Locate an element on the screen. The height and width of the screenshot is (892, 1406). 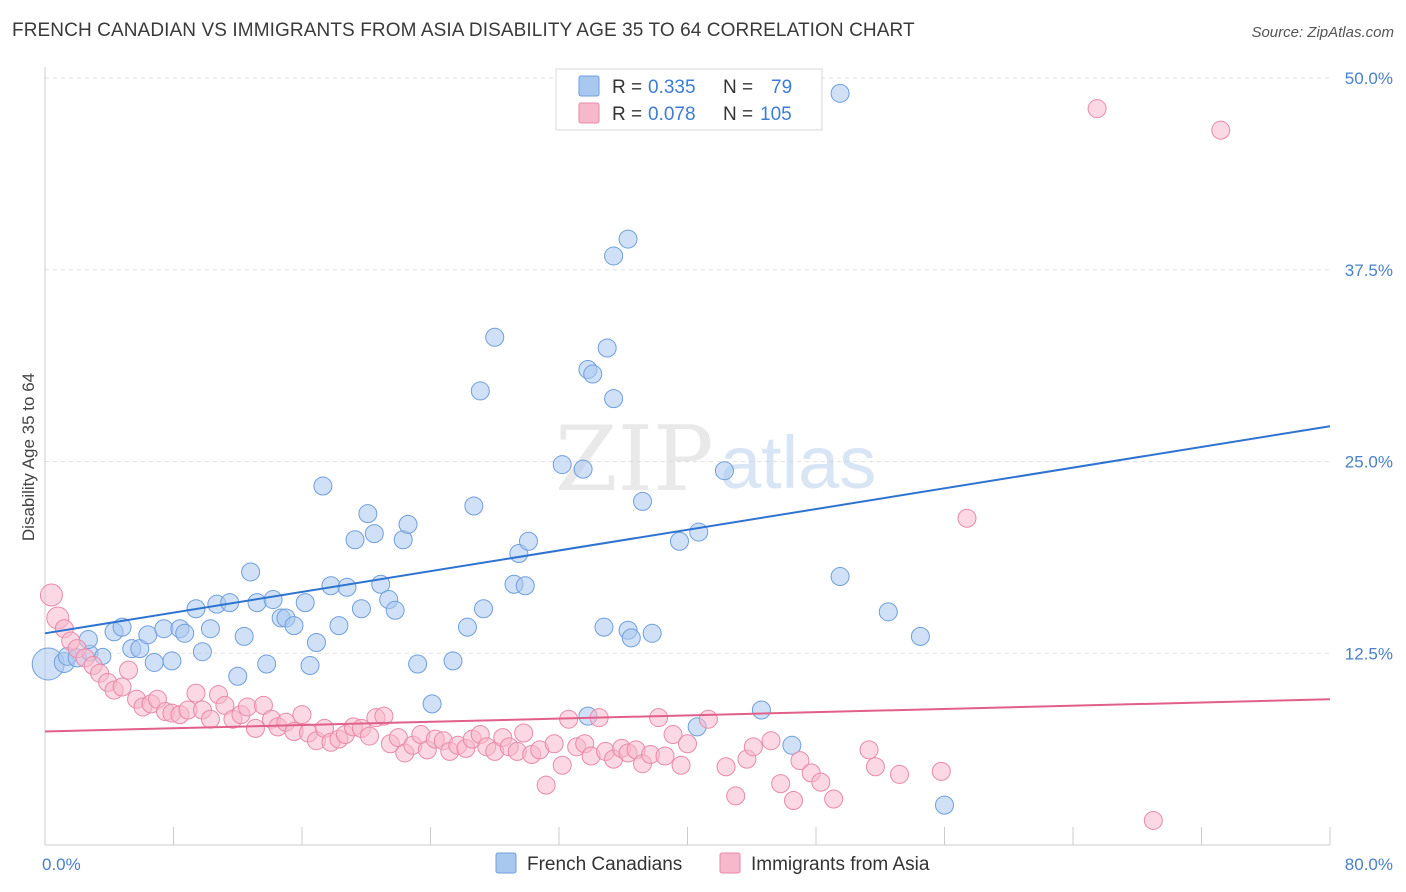
legend-n-label-2: N = is located at coordinates (738, 114).